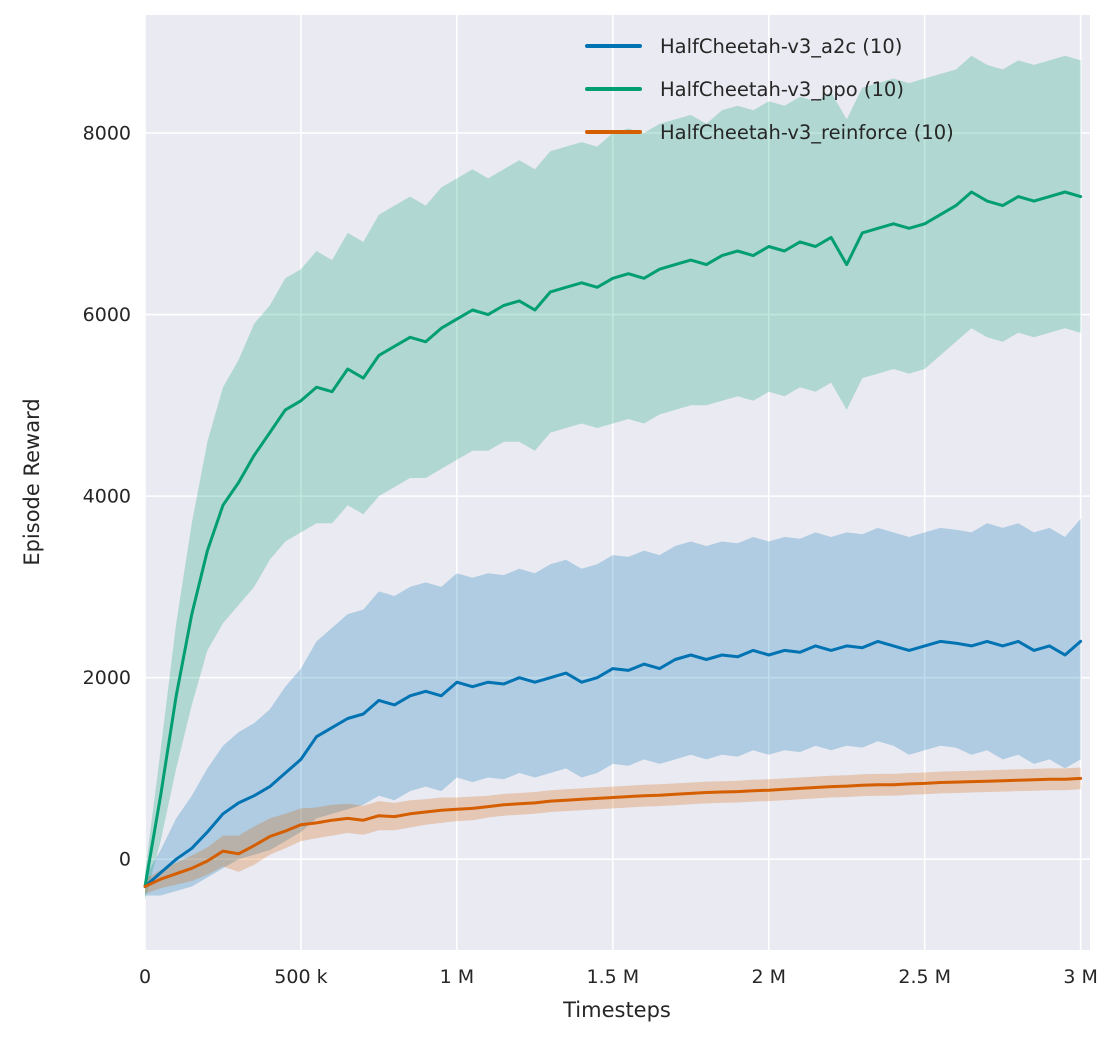 The width and height of the screenshot is (1114, 1049). Describe the element at coordinates (612, 977) in the screenshot. I see `x-tick-label: 1.5 M` at that location.